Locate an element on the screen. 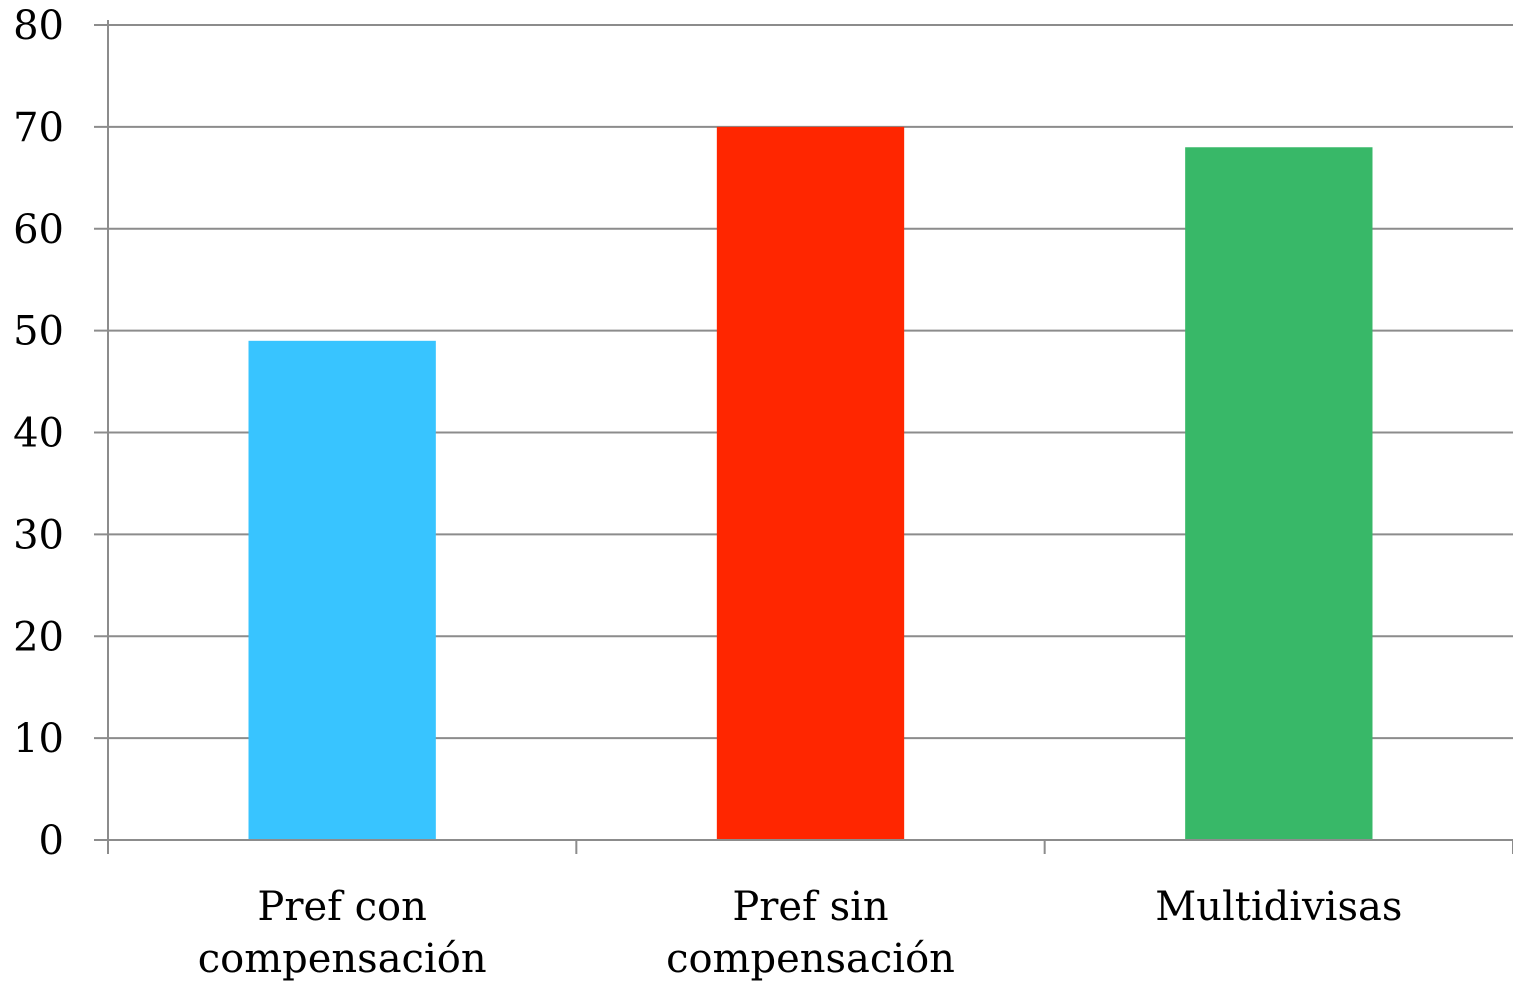  x-category-label: Pref con is located at coordinates (341, 907).